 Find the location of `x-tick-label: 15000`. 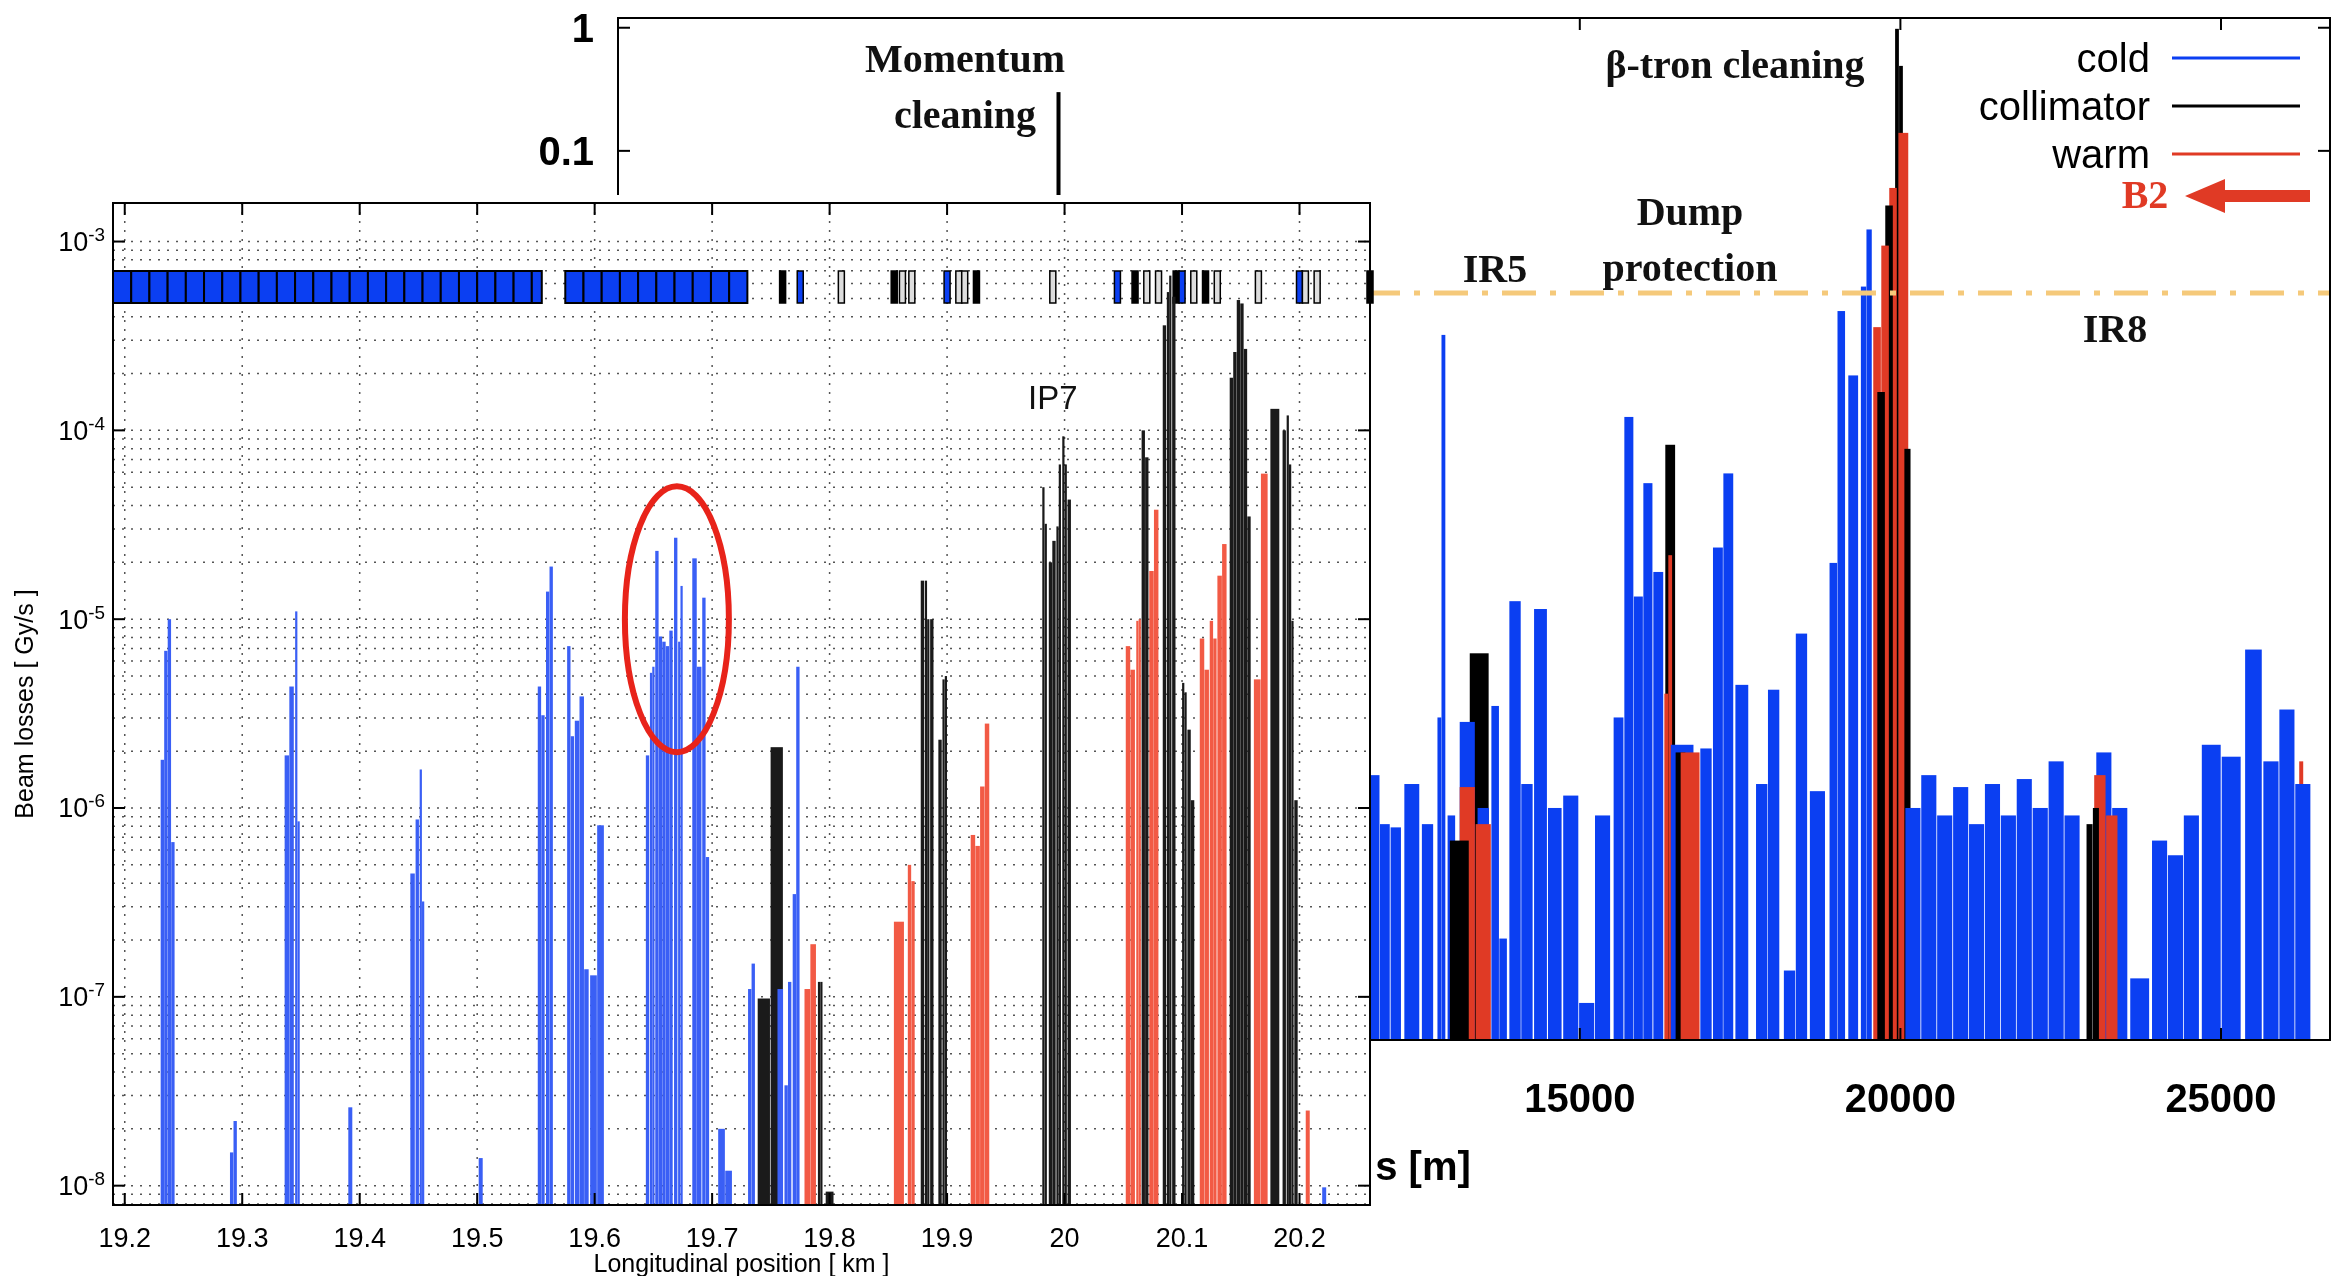

x-tick-label: 15000 is located at coordinates (1580, 1098).